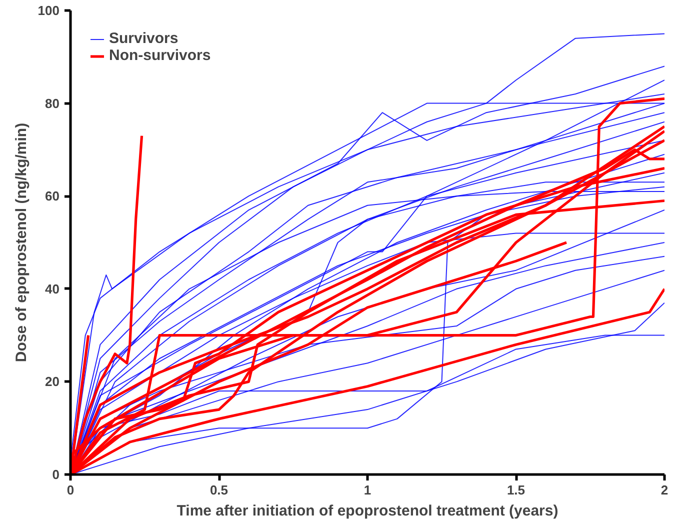 This screenshot has width=676, height=524. Describe the element at coordinates (49, 10) in the screenshot. I see `y-tick-label: 100` at that location.